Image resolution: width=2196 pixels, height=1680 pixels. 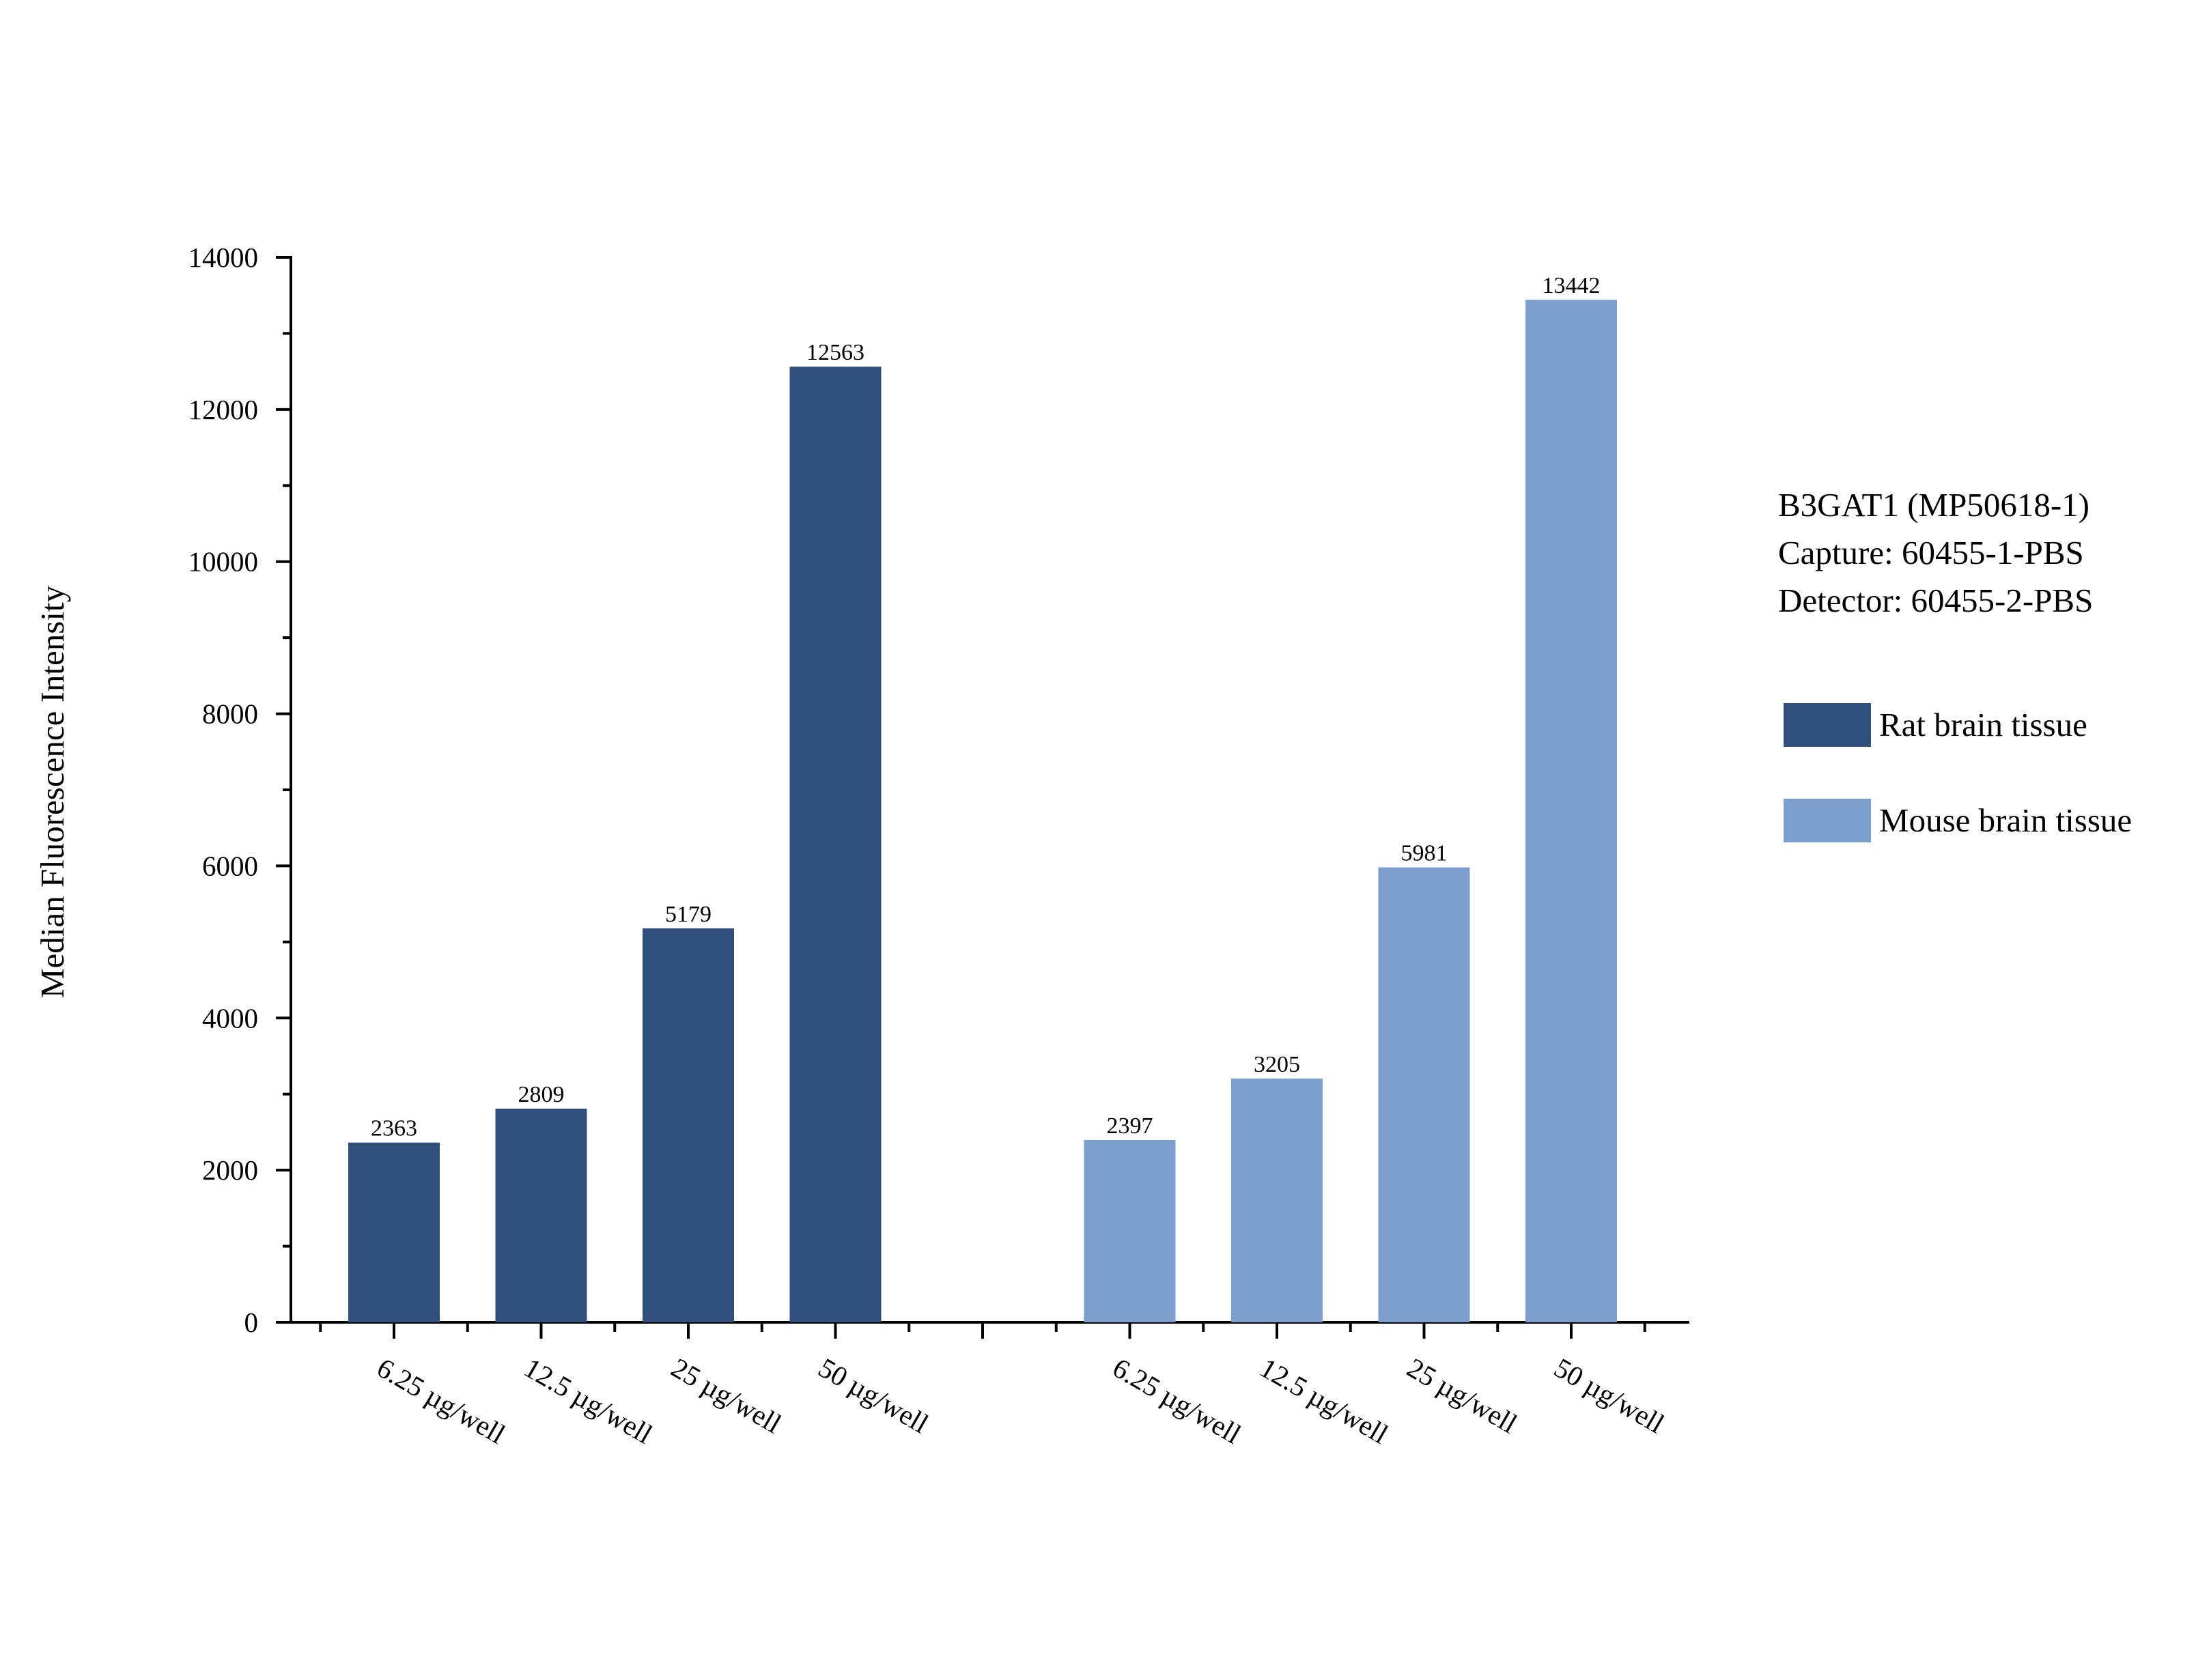 What do you see at coordinates (230, 865) in the screenshot?
I see `y-tick-label: 6000` at bounding box center [230, 865].